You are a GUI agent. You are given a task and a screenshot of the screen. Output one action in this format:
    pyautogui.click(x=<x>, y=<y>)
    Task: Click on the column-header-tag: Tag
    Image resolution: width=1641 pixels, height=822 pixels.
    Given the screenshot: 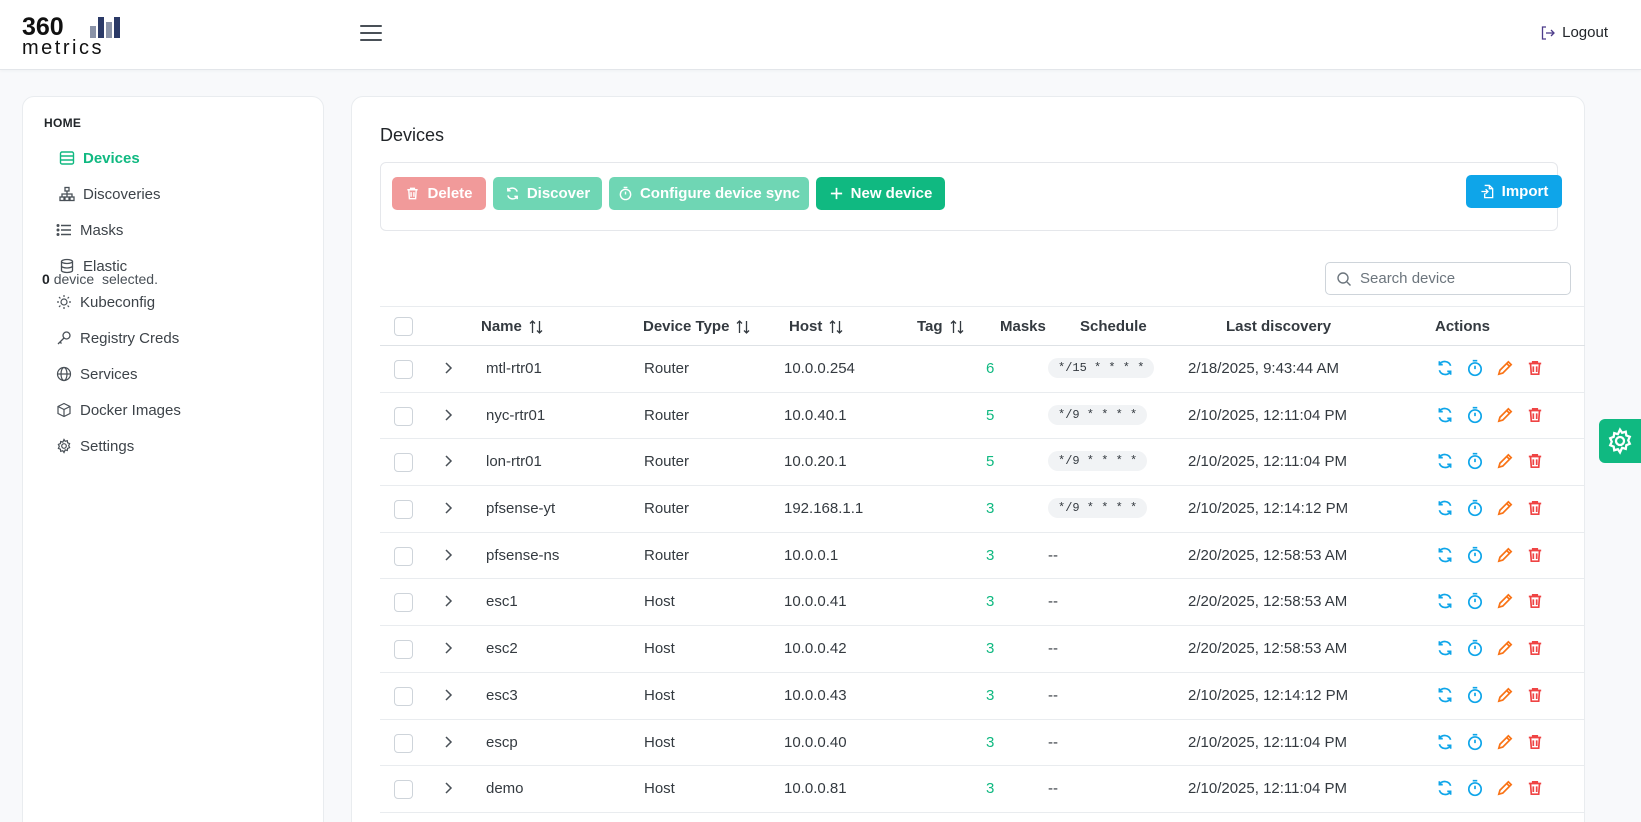 What is the action you would take?
    pyautogui.click(x=941, y=326)
    